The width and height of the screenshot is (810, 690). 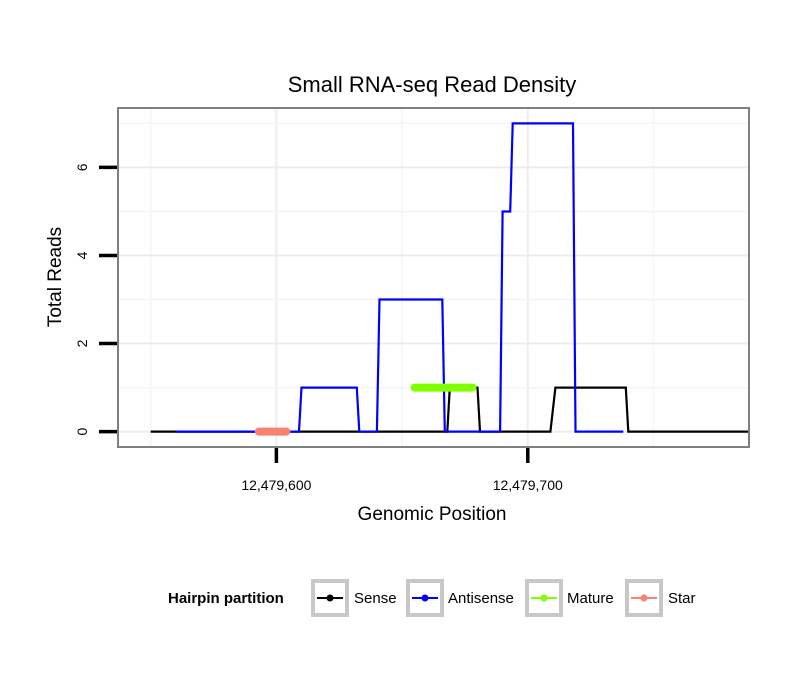 I want to click on y-axis-tick-label: 2, so click(x=82, y=343).